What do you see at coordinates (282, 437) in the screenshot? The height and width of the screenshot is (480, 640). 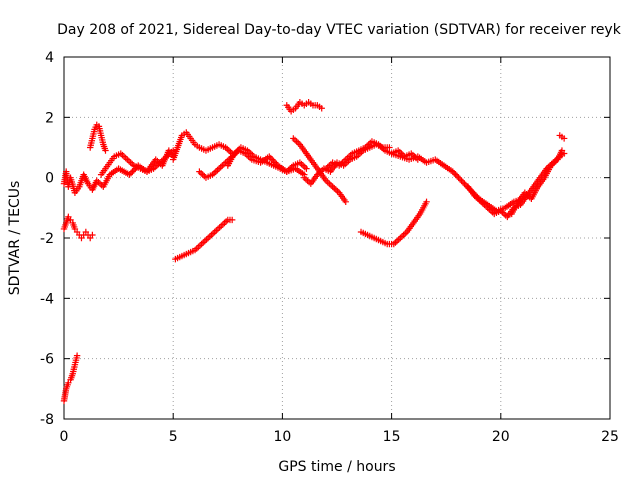 I see `x-tick-label: 10` at bounding box center [282, 437].